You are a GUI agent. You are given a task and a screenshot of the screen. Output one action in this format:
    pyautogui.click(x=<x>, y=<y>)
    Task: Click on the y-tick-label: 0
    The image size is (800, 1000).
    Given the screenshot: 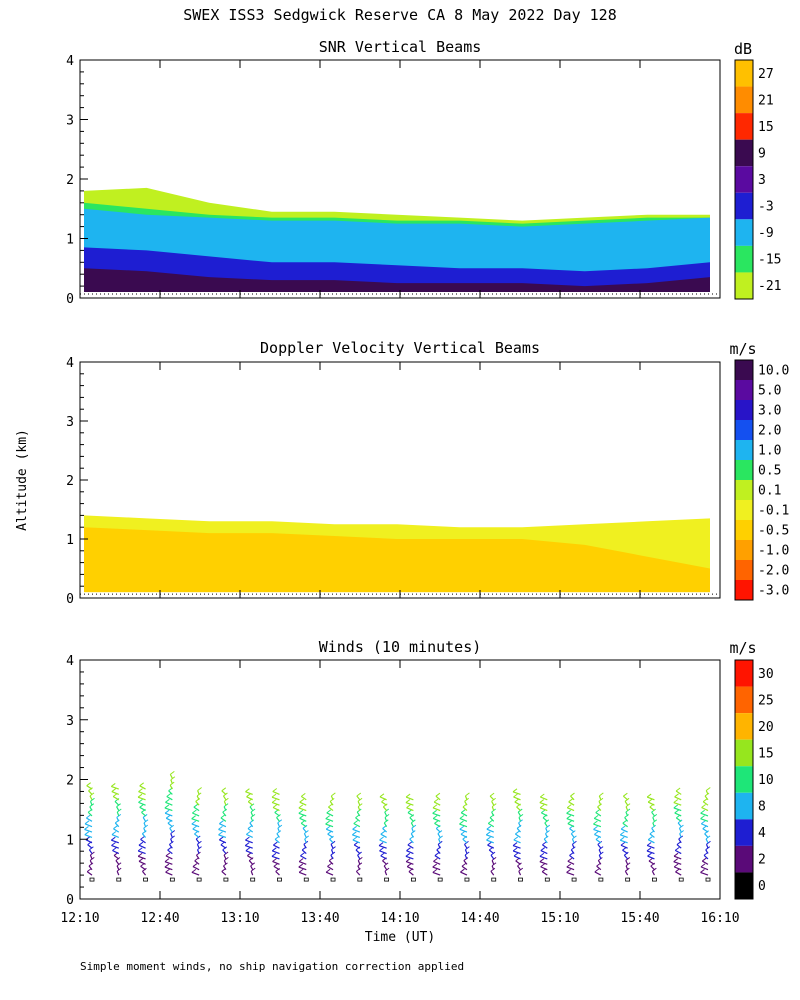 What is the action you would take?
    pyautogui.click(x=70, y=299)
    